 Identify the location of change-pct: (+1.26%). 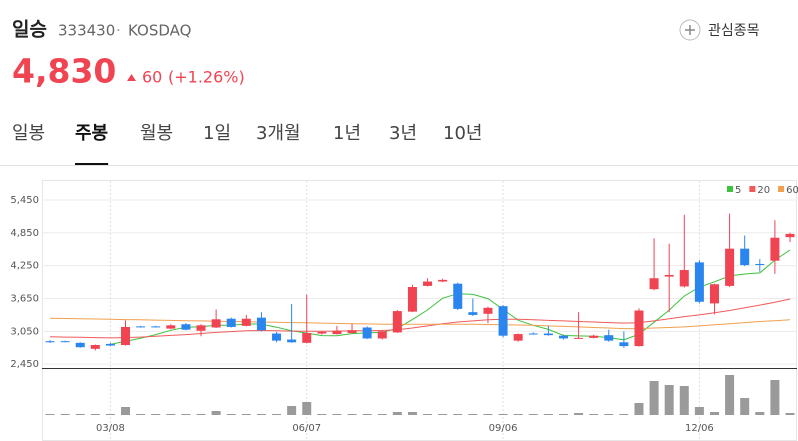
(206, 77).